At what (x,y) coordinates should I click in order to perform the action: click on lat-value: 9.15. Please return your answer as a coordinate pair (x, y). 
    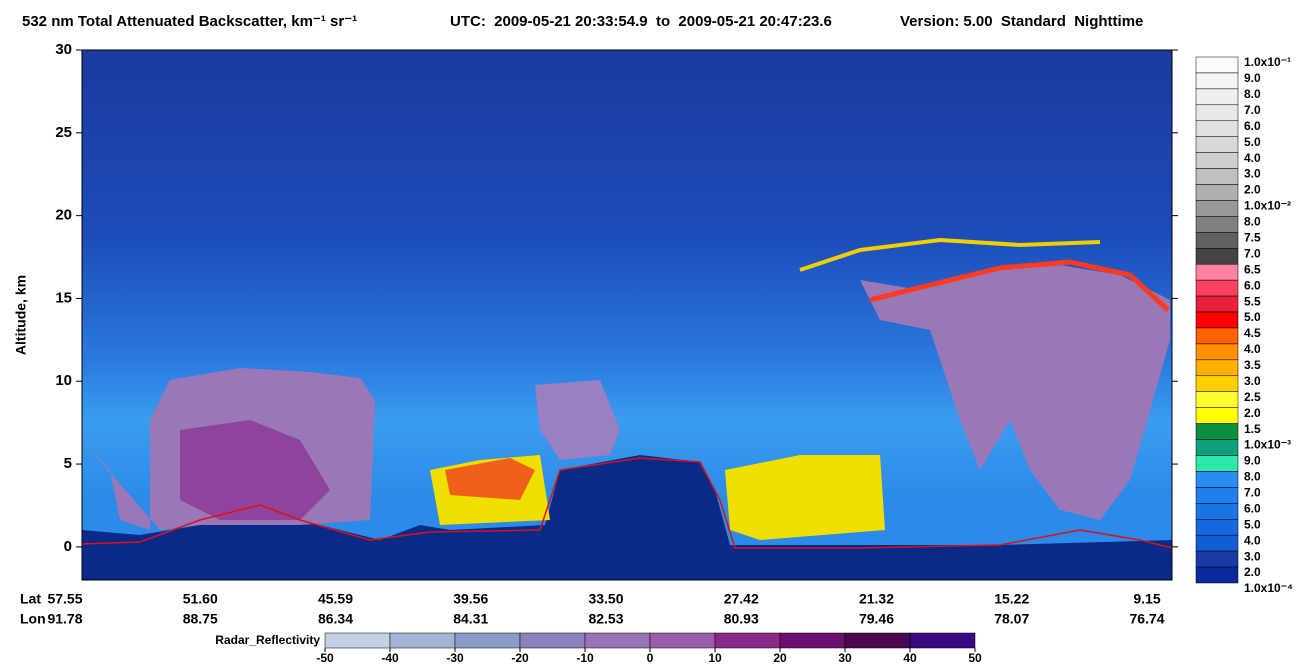
    Looking at the image, I should click on (1146, 599).